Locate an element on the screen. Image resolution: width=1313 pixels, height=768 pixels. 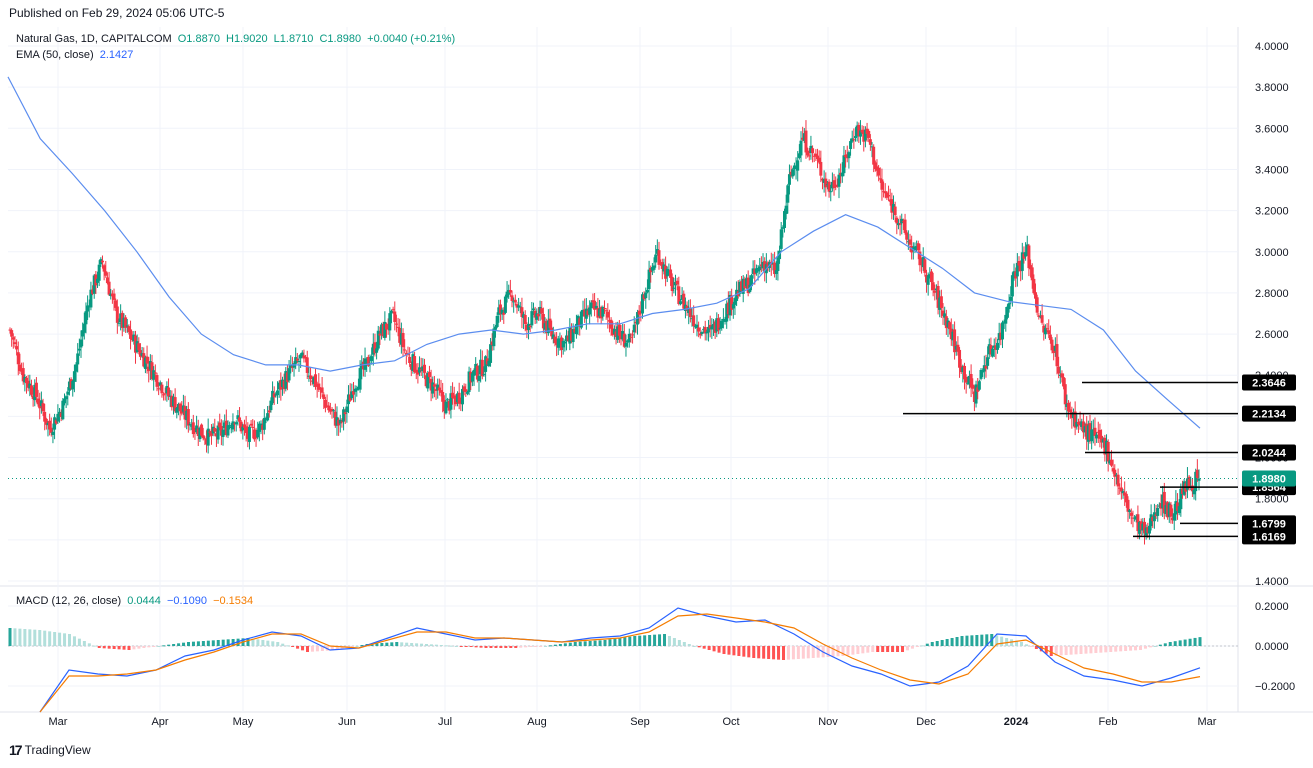
level-price-label: 2.3646 is located at coordinates (1269, 384).